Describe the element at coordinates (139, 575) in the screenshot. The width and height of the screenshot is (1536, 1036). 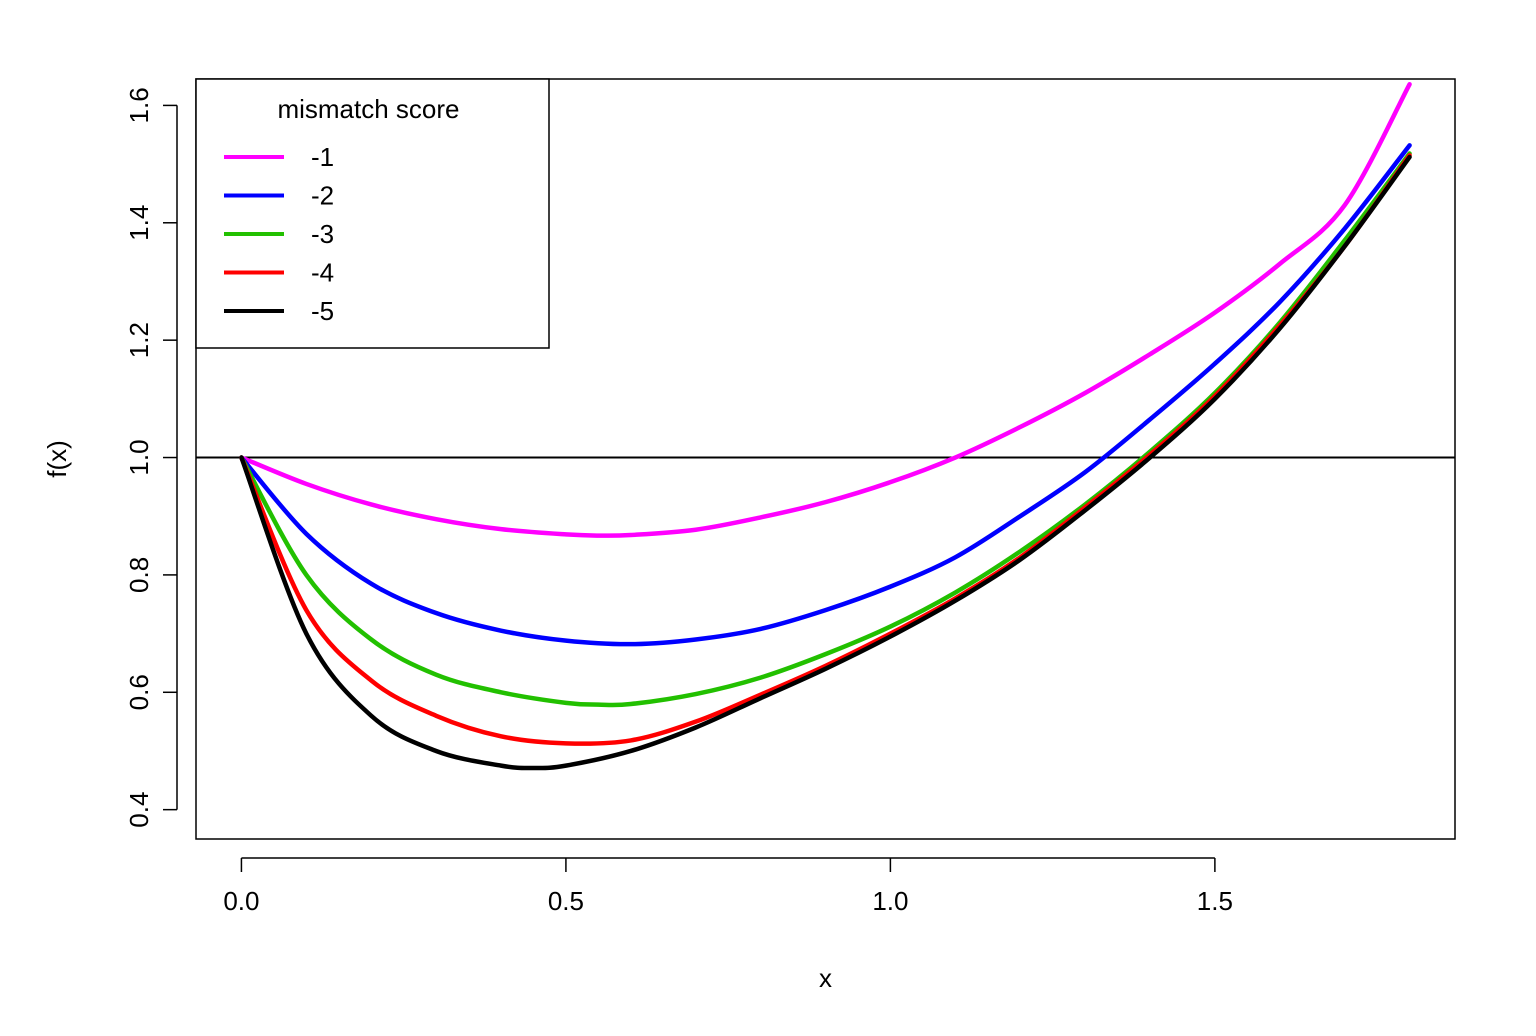
I see `y-tick-label: 0.8` at that location.